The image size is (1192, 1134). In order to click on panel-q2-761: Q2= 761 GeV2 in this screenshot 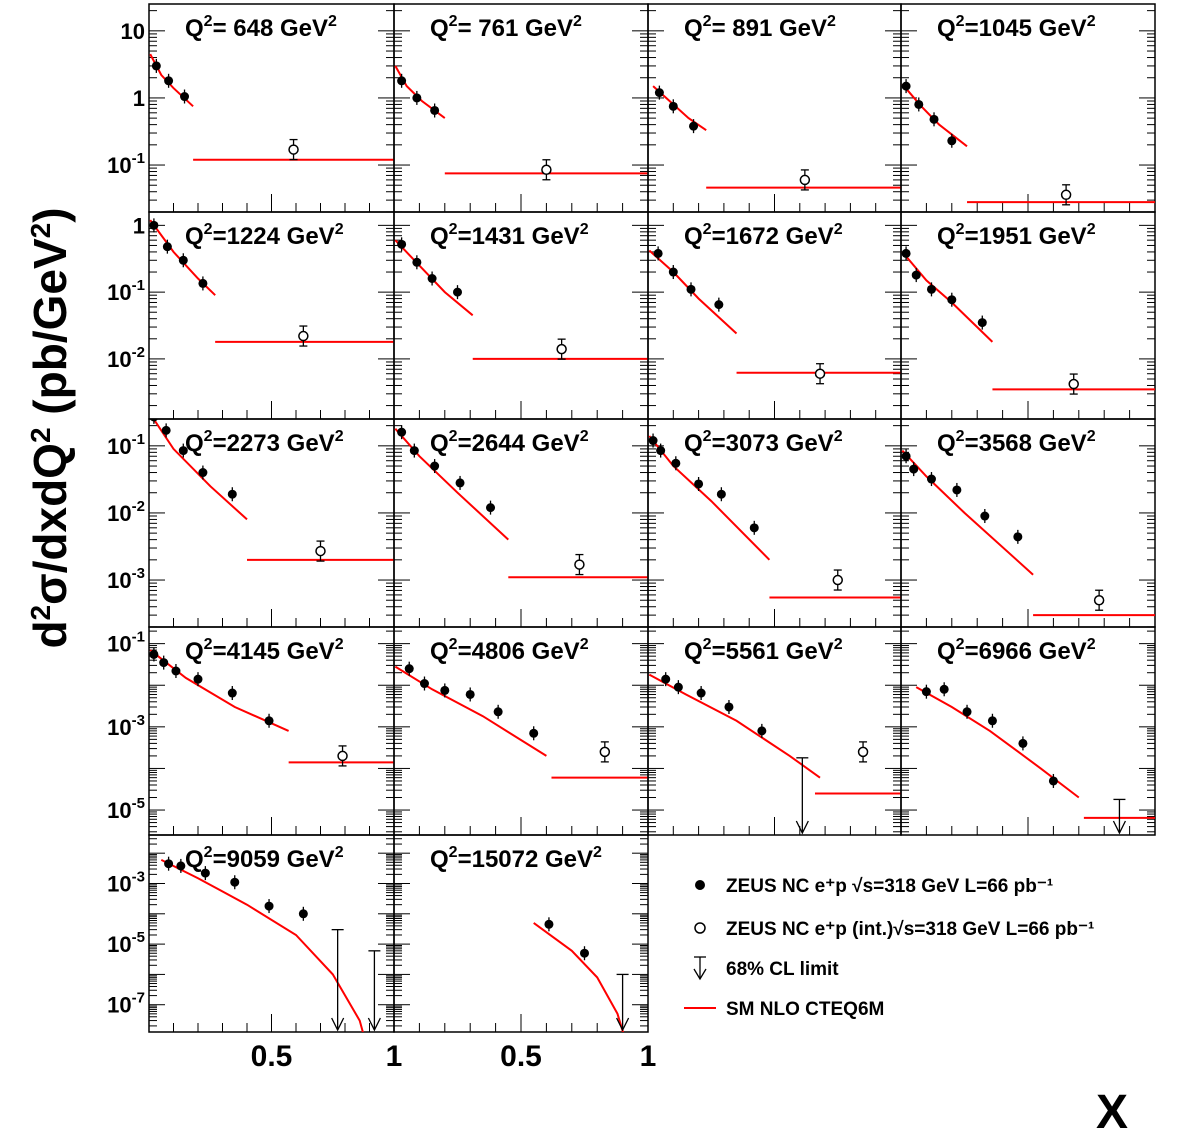, I will do `click(521, 108)`.